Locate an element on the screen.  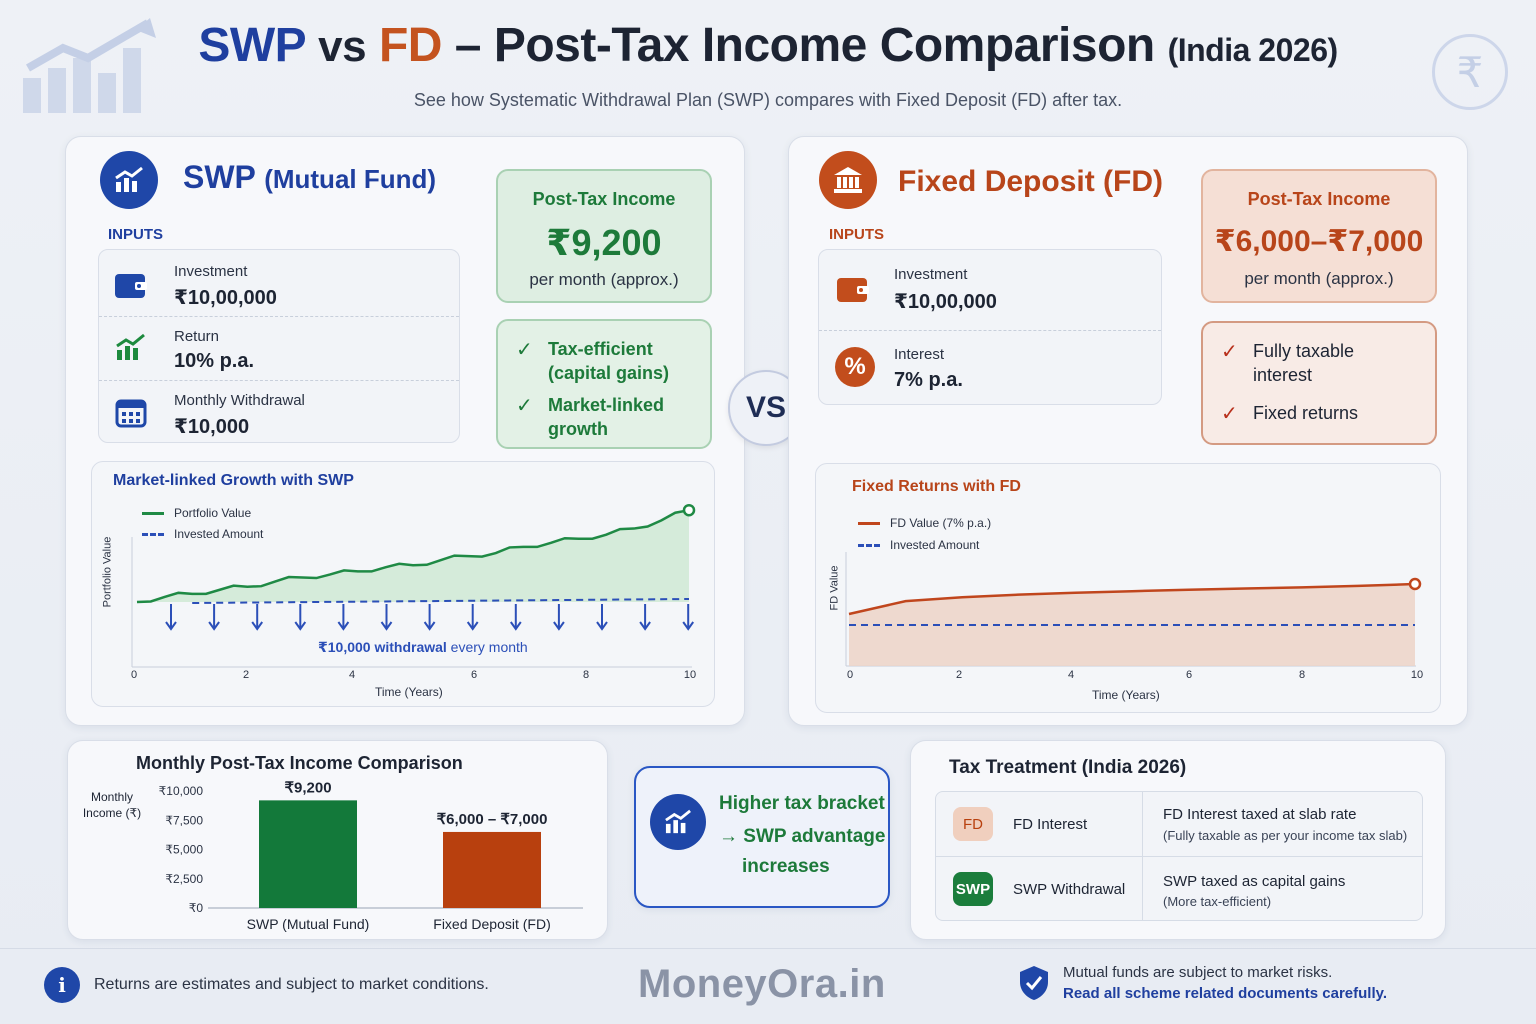
bar-data-label: ₹9,200 is located at coordinates (307, 787).